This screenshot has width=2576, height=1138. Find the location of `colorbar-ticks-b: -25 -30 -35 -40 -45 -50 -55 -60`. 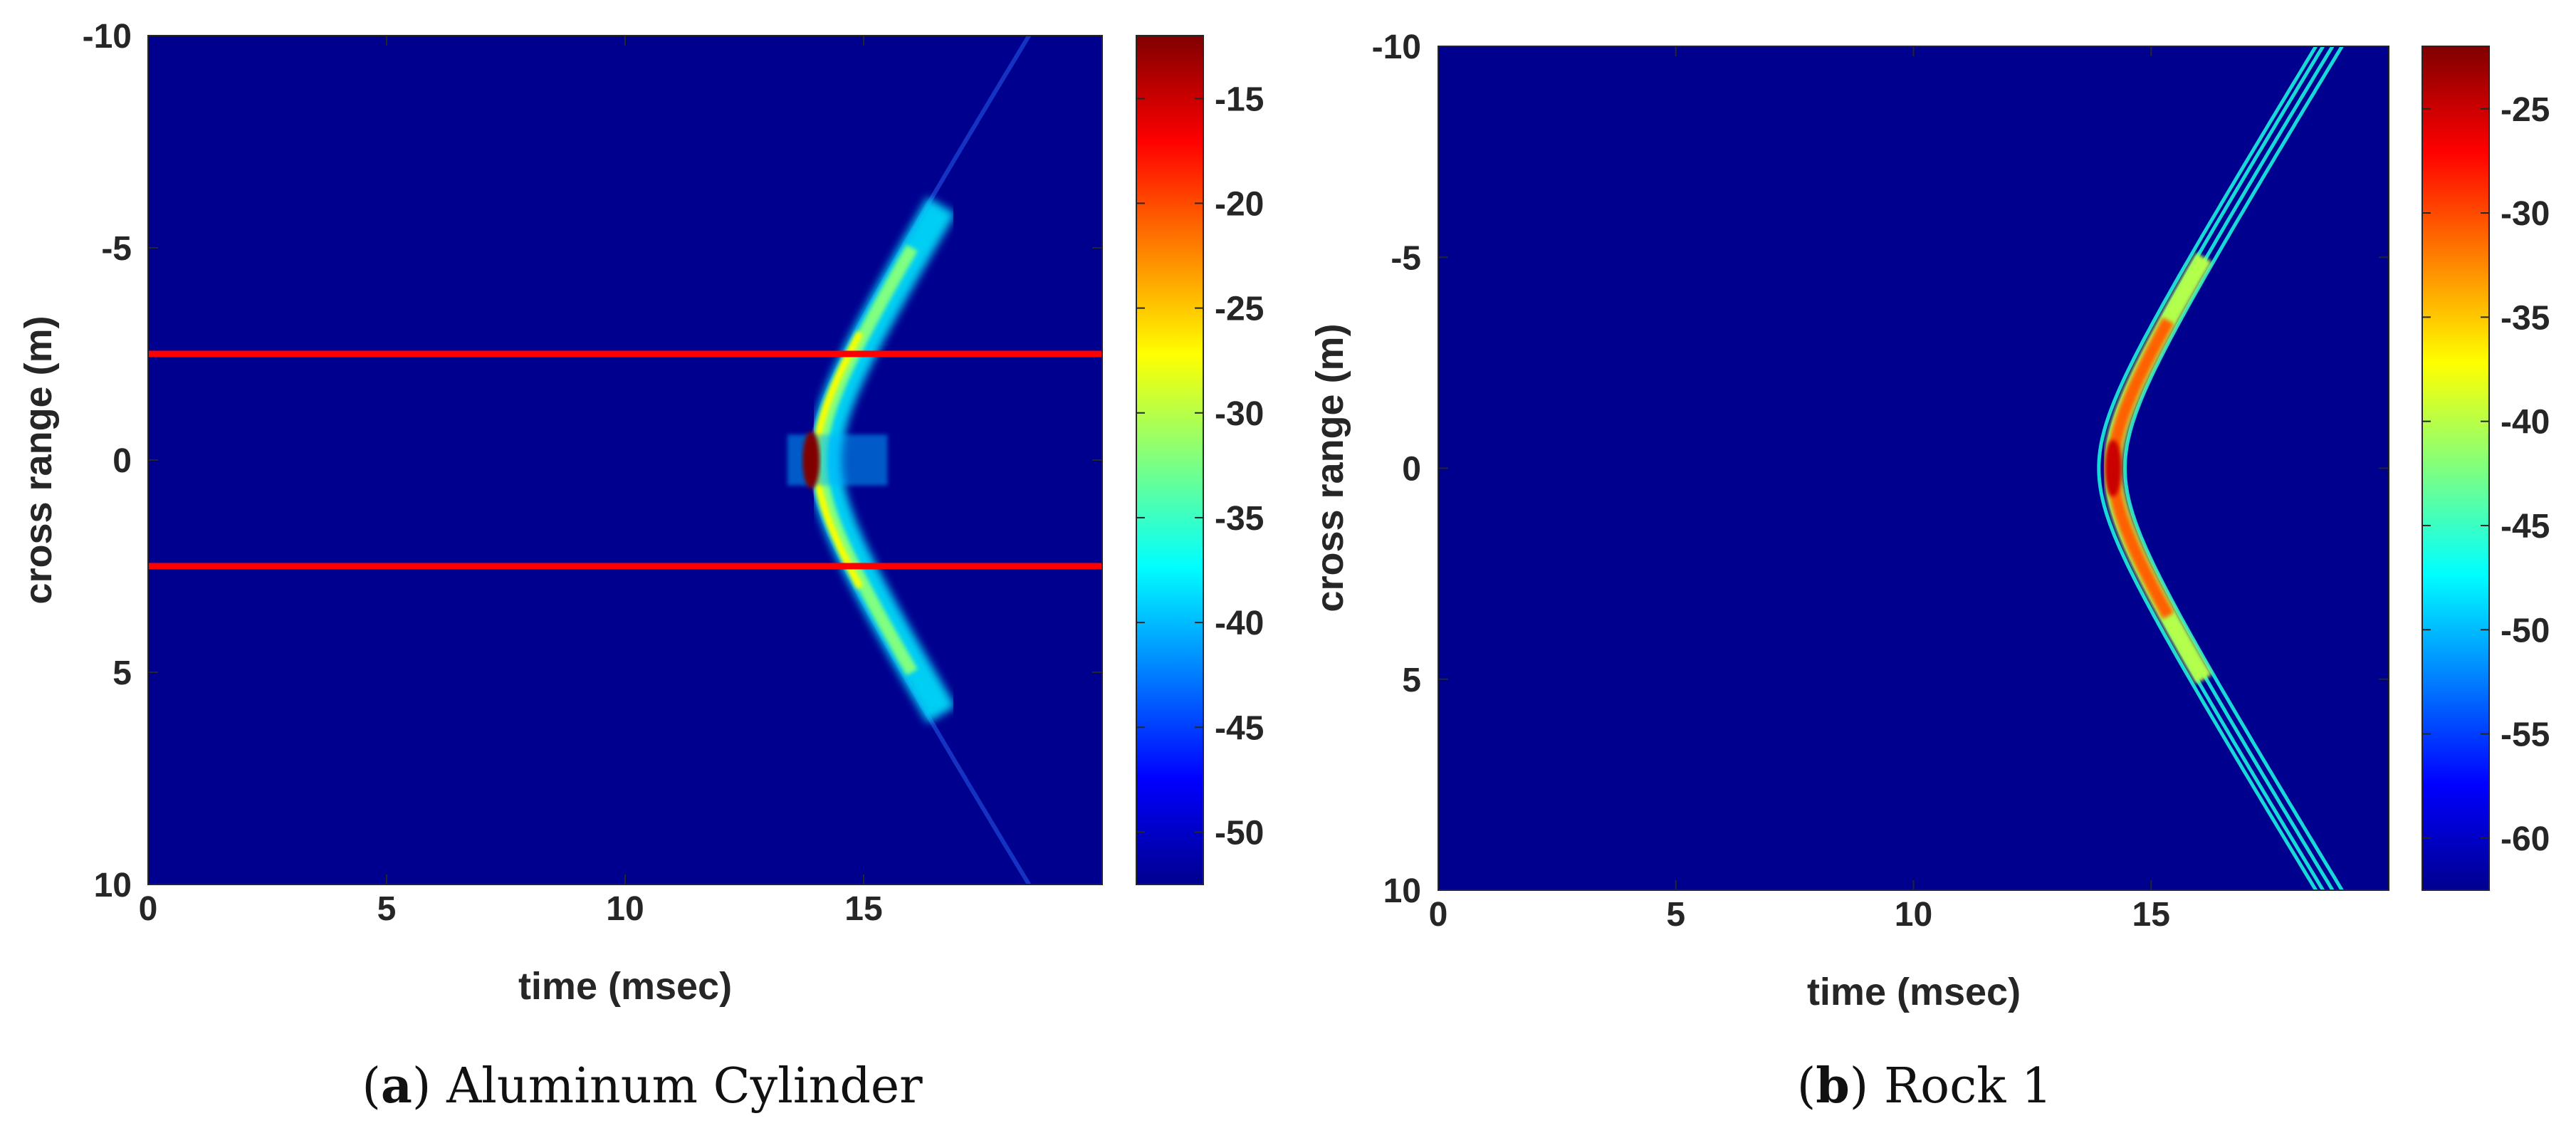

colorbar-ticks-b: -25 -30 -35 -40 -45 -50 -55 -60 is located at coordinates (2486, 474).